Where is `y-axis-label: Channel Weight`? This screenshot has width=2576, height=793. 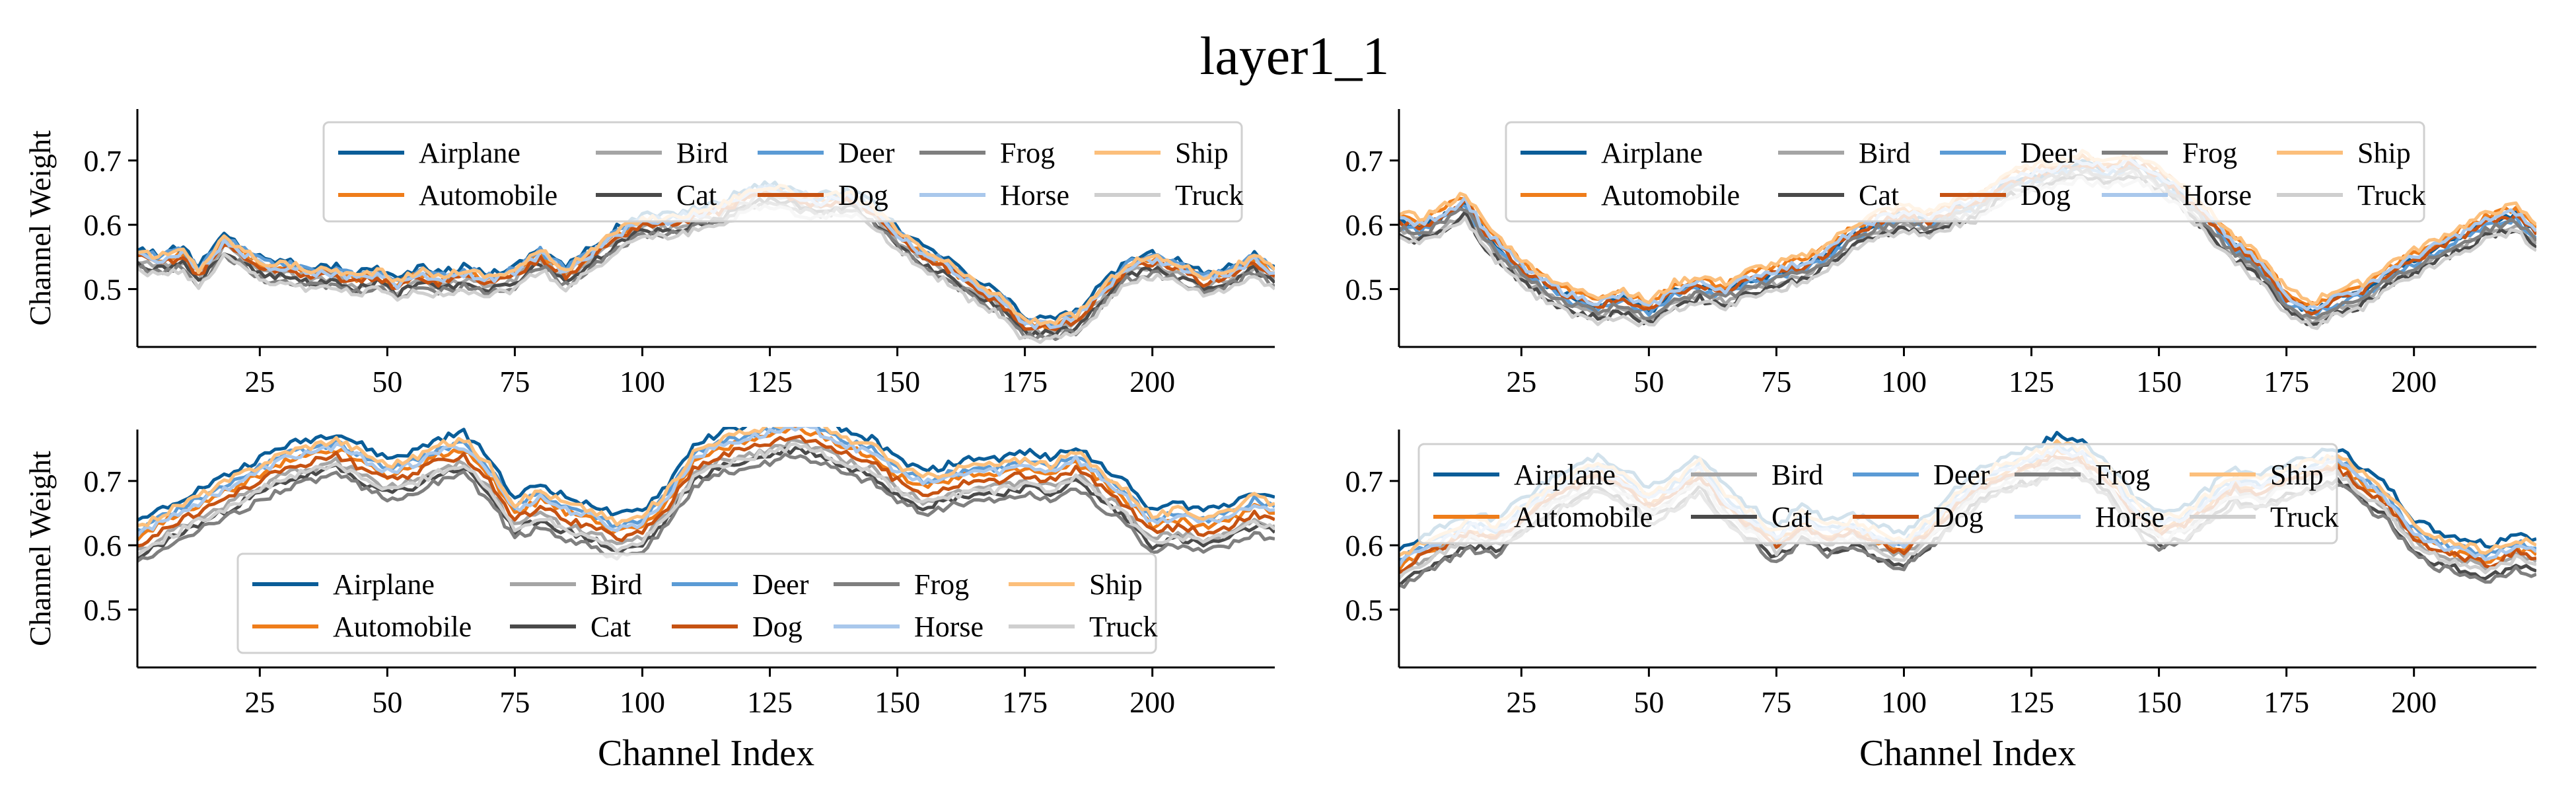 y-axis-label: Channel Weight is located at coordinates (40, 228).